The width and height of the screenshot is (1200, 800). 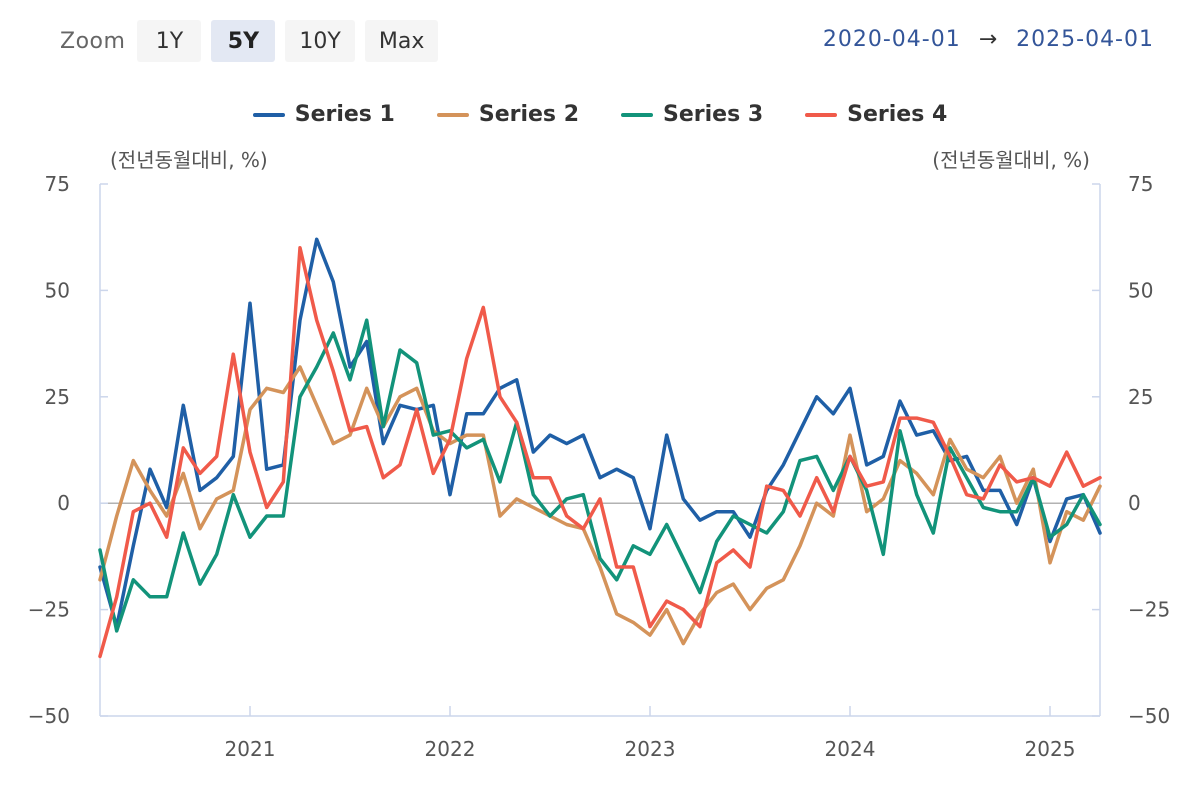 I want to click on legend-item-series-3: Series 3, so click(x=692, y=114).